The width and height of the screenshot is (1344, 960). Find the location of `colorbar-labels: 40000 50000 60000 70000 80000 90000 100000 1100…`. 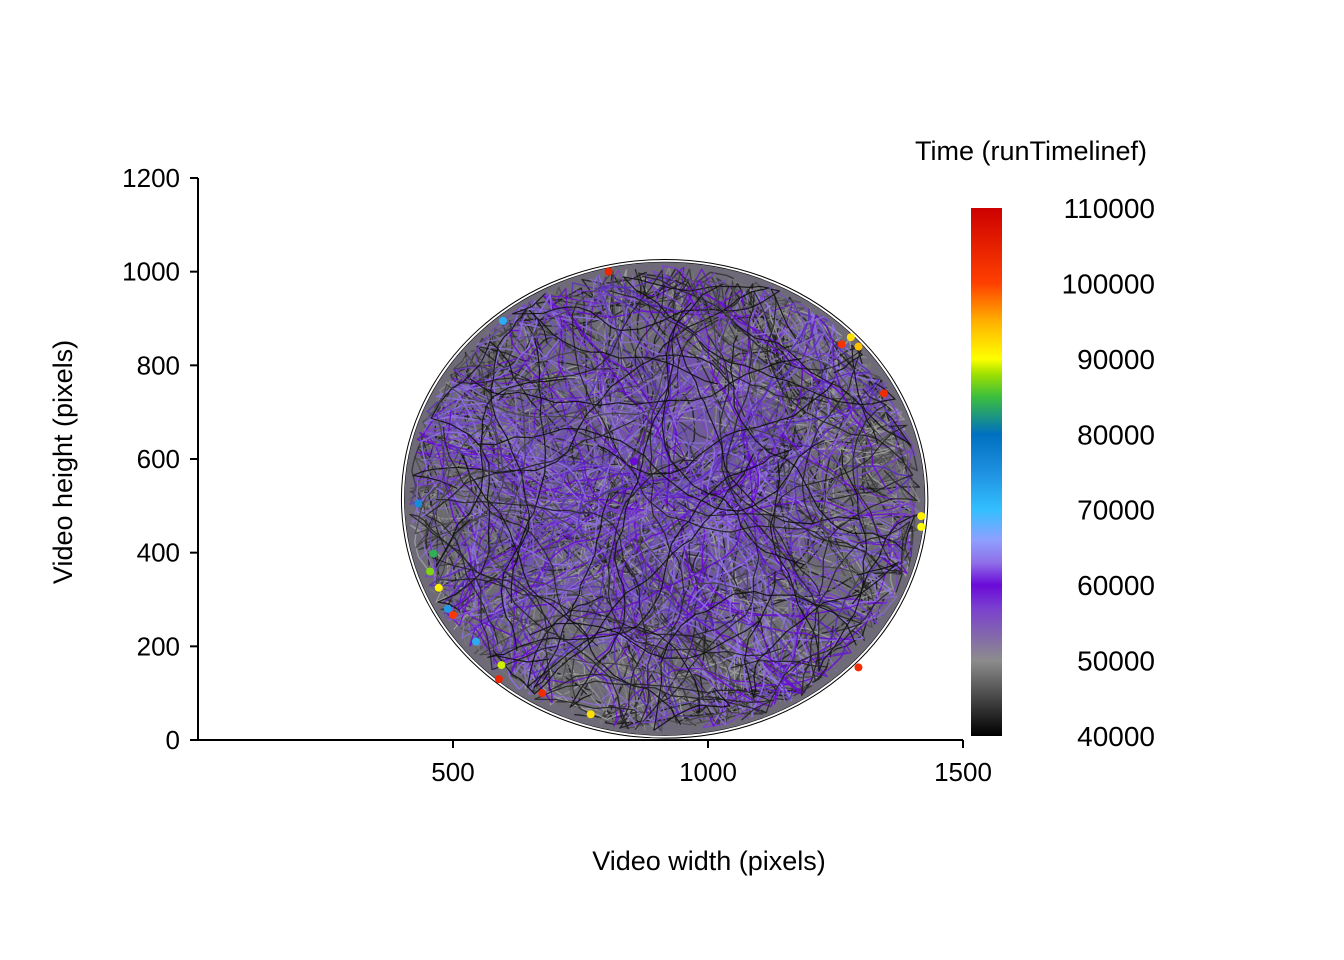

colorbar-labels: 40000 50000 60000 70000 80000 90000 100000 1100… is located at coordinates (1108, 472).